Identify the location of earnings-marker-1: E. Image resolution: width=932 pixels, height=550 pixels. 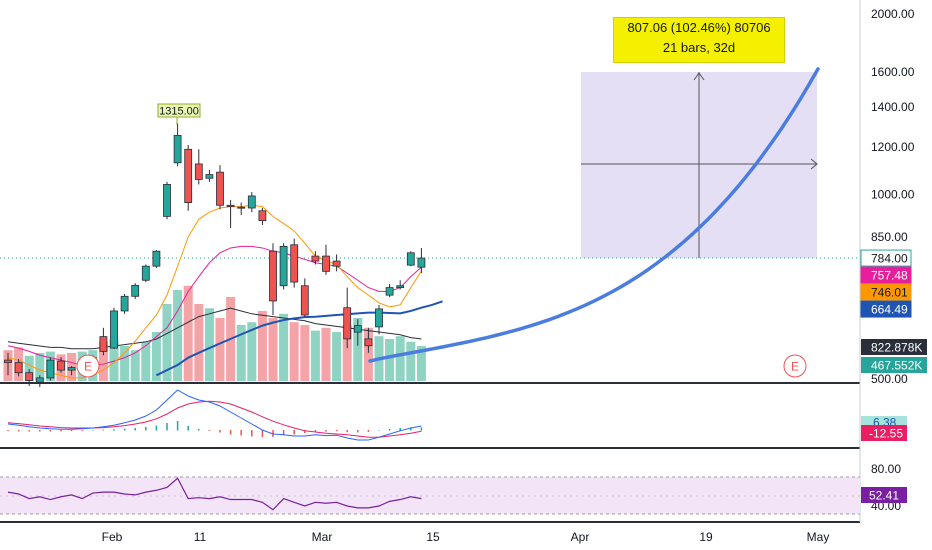
(88, 366).